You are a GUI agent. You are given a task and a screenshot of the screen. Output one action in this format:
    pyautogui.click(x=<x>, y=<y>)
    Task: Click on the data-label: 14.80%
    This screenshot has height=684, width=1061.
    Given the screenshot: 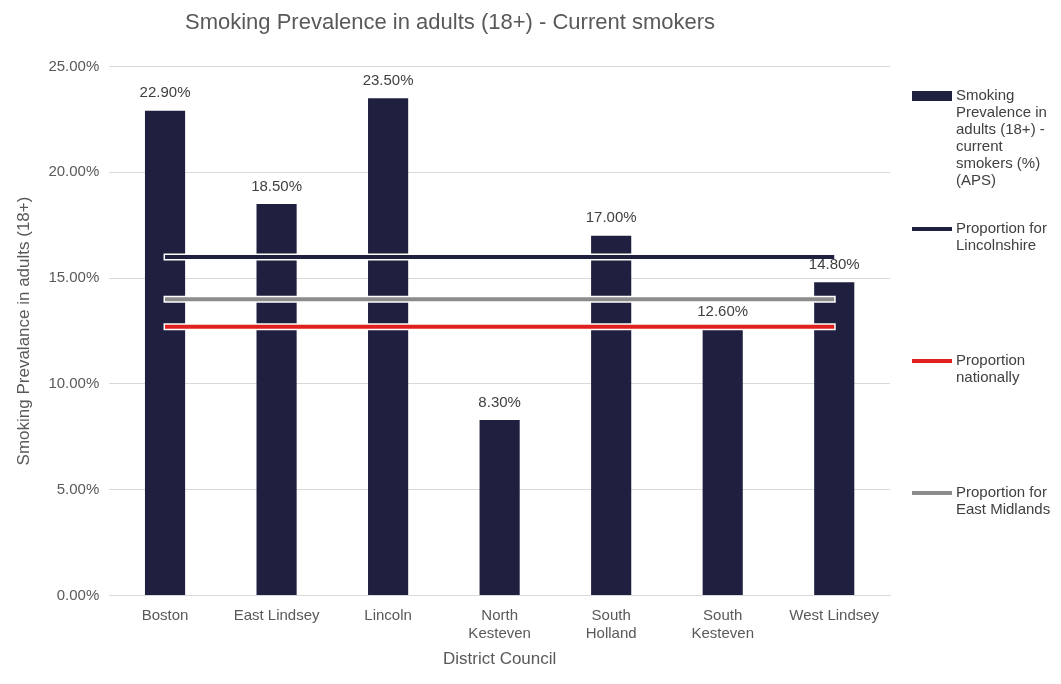 What is the action you would take?
    pyautogui.click(x=834, y=263)
    